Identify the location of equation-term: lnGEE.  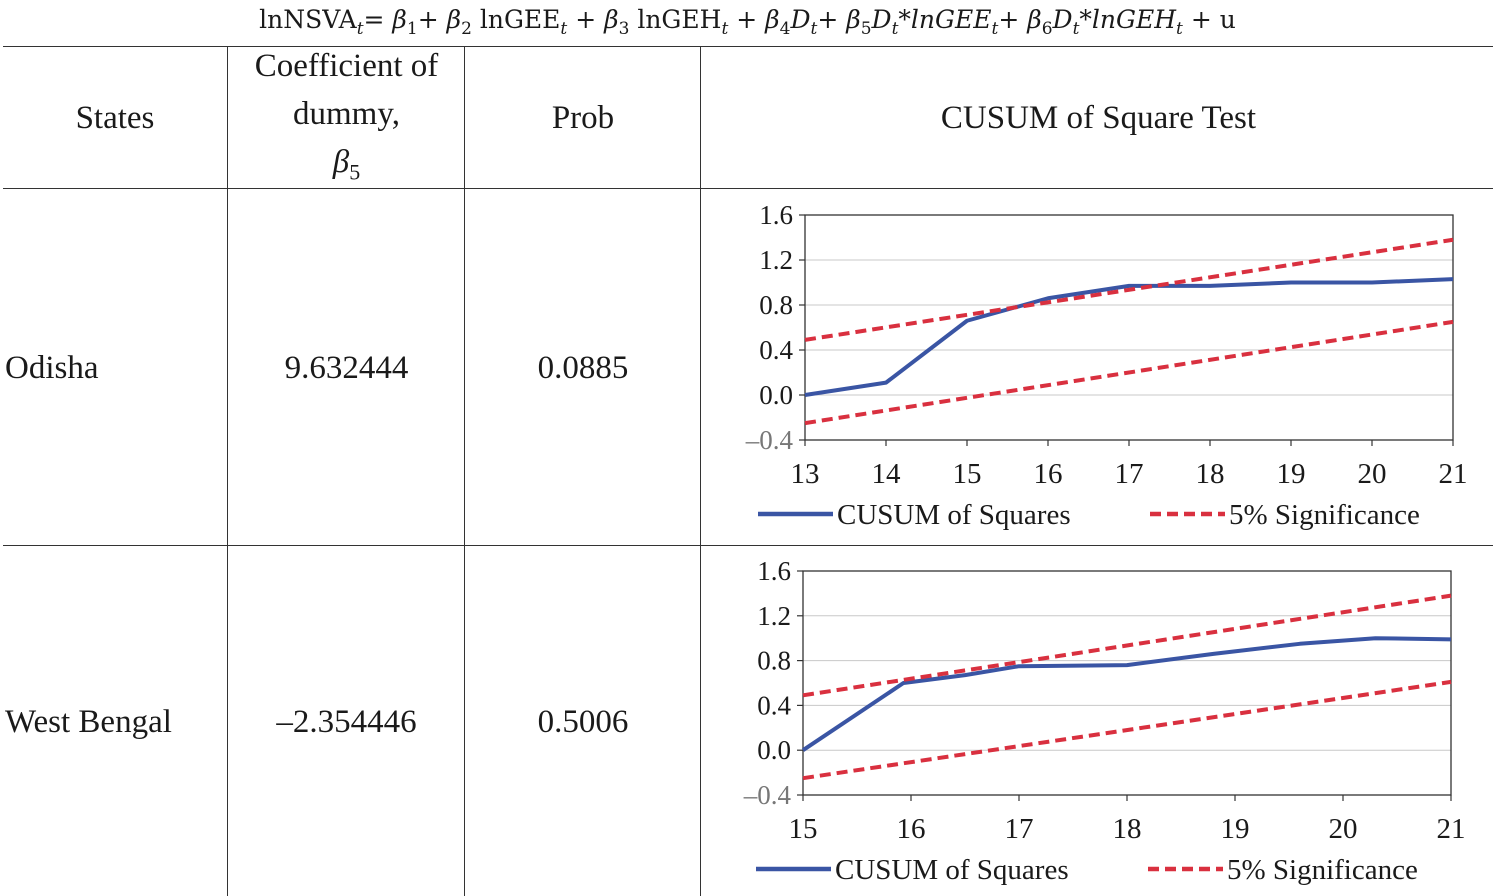
(516, 19).